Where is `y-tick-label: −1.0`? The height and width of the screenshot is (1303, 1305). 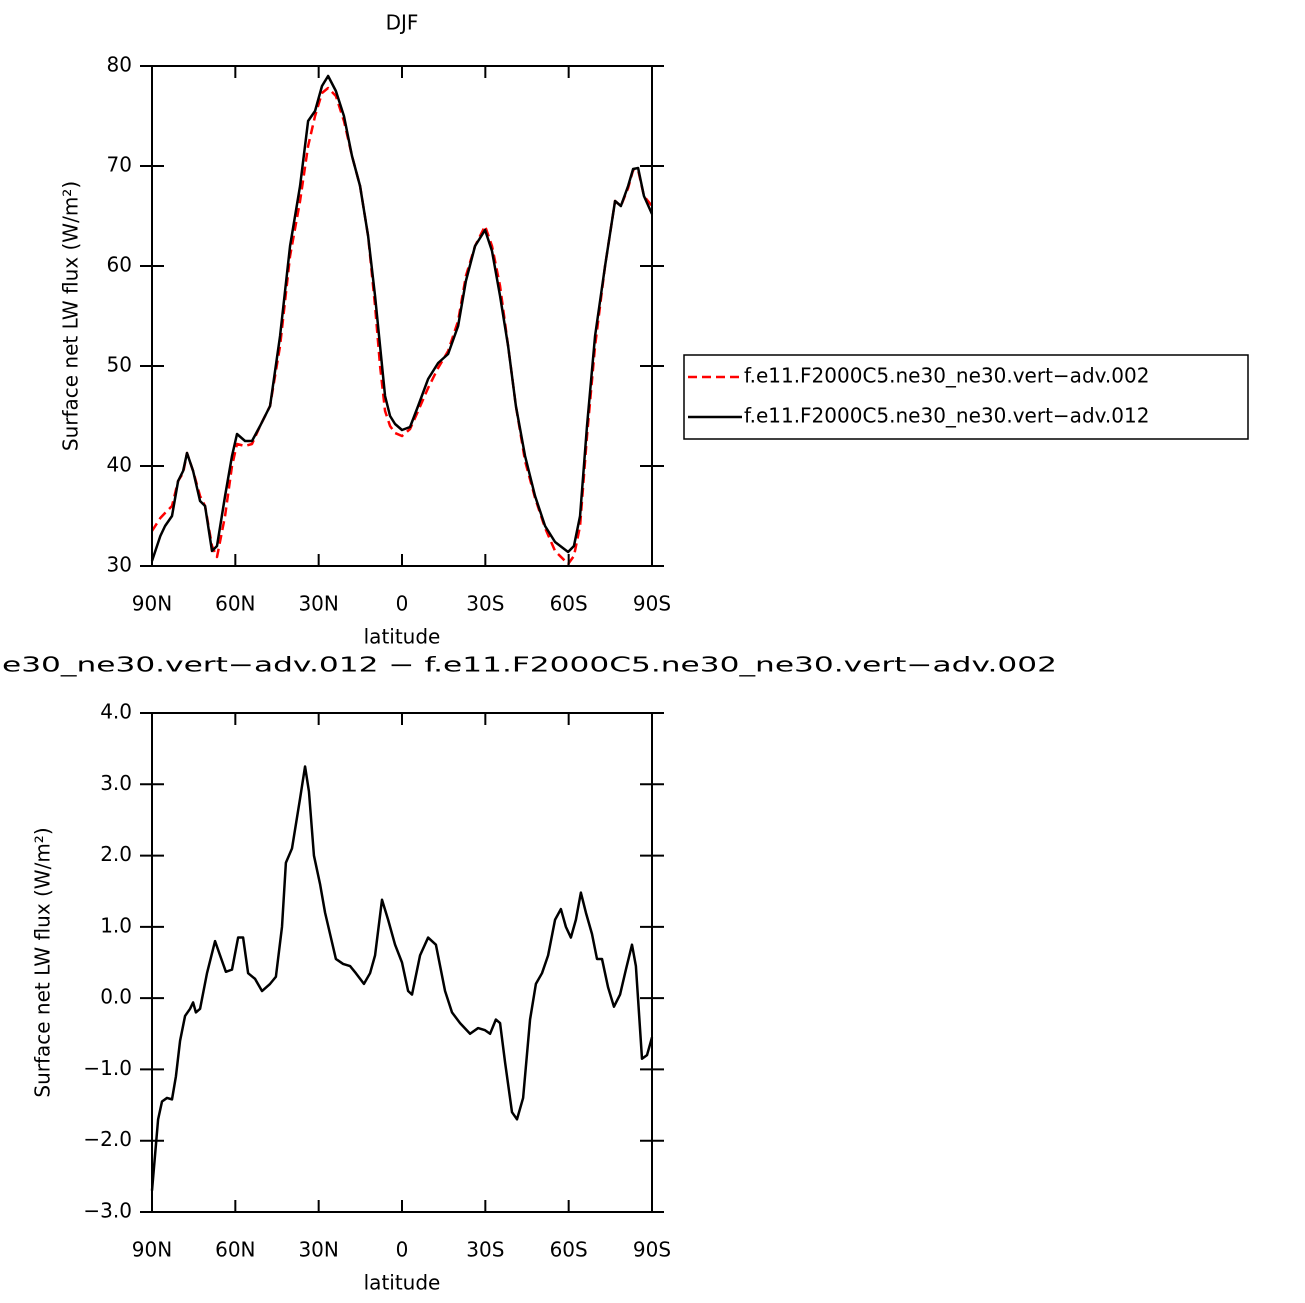 y-tick-label: −1.0 is located at coordinates (107, 1068).